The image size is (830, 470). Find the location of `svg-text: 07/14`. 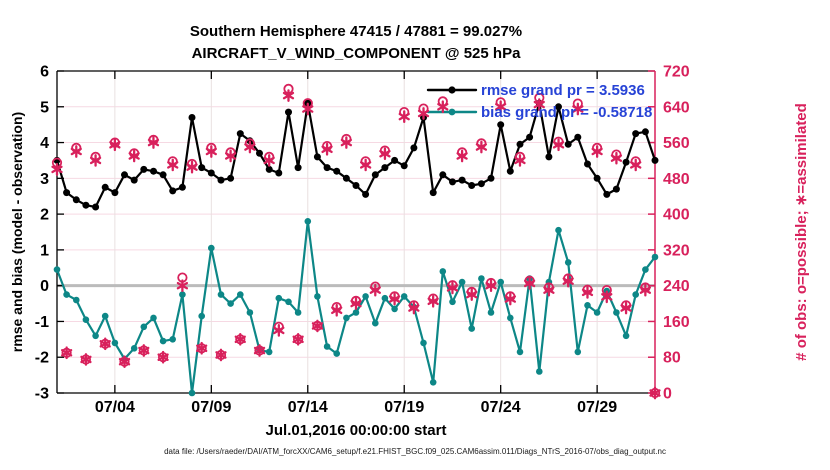

svg-text: 07/14 is located at coordinates (308, 407).